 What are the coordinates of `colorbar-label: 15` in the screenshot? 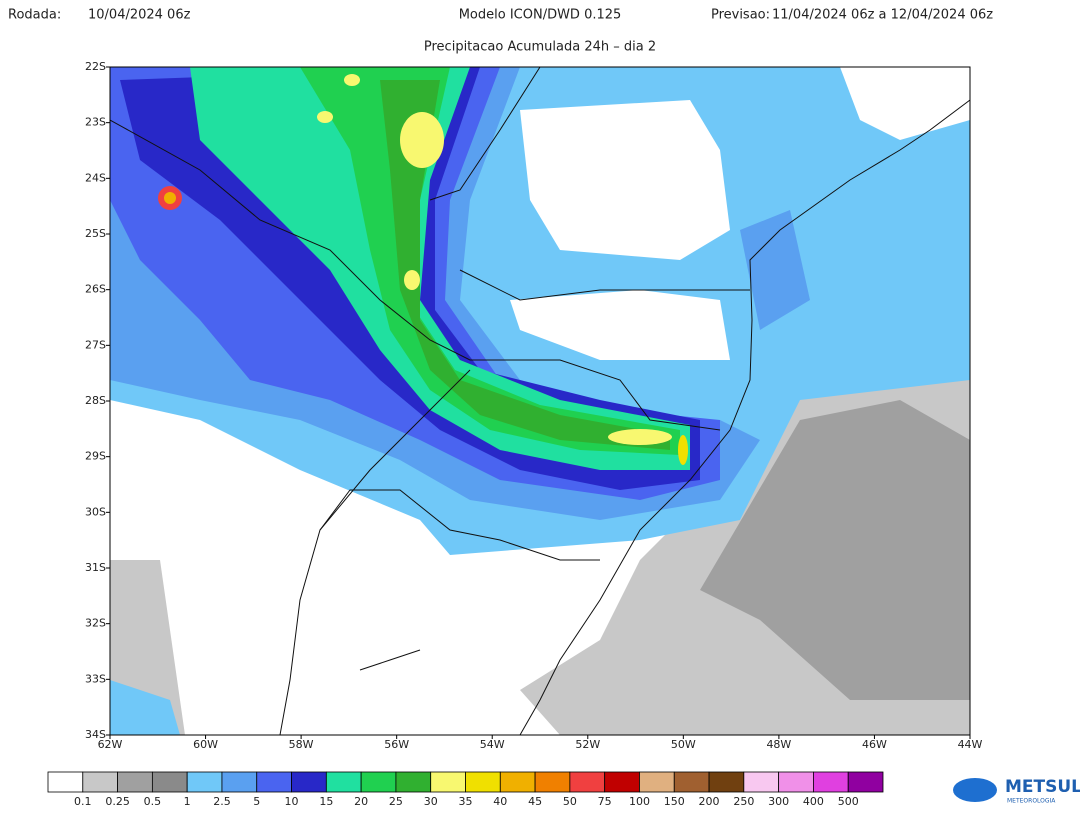 It's located at (326, 801).